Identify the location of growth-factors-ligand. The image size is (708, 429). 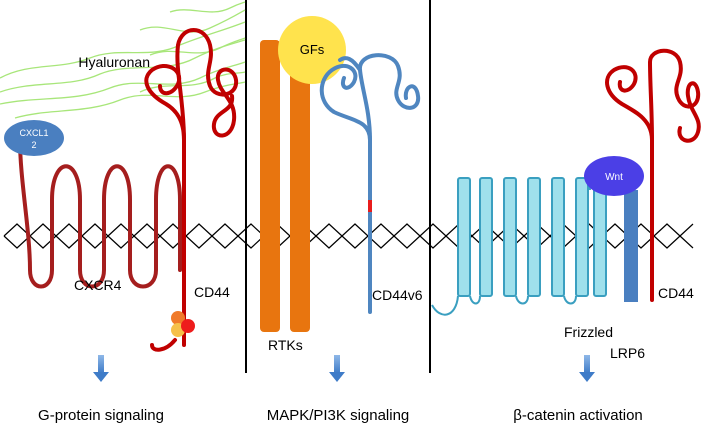
(312, 50).